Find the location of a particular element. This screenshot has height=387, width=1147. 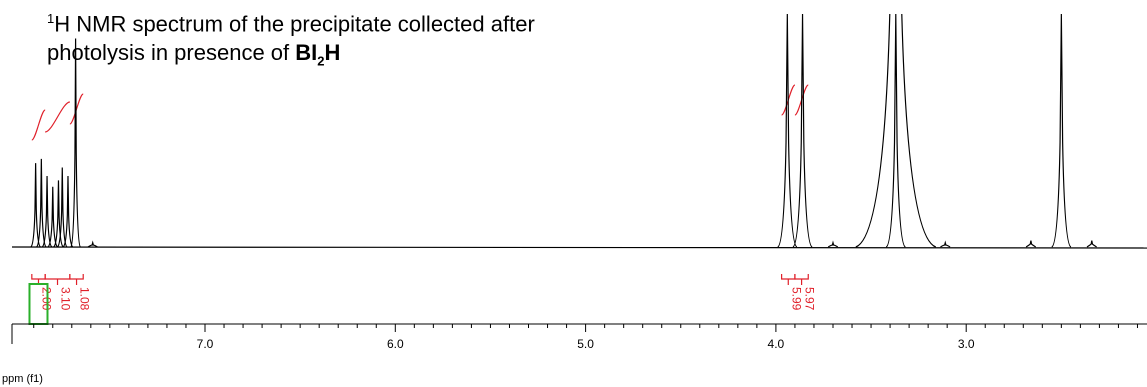

integral-brackets: 2.00 3.10 1.08 5.99 5.97 is located at coordinates (422, 299).